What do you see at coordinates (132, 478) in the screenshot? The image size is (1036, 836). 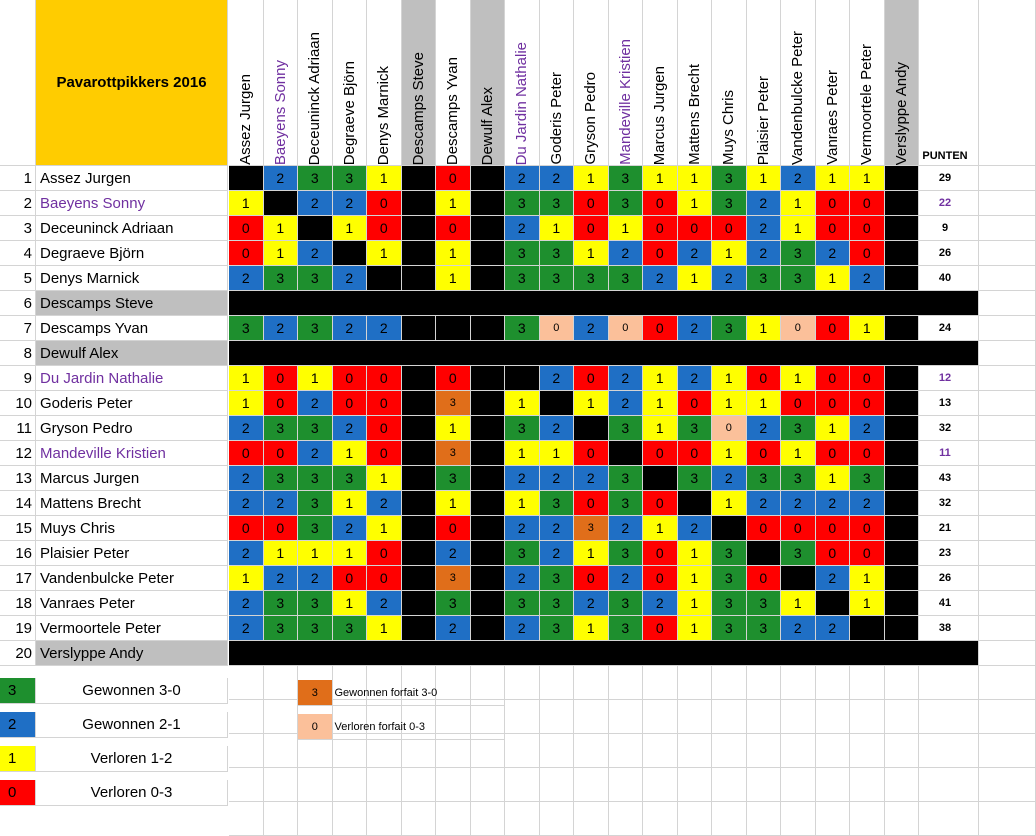 I see `player-name: Marcus Jurgen` at bounding box center [132, 478].